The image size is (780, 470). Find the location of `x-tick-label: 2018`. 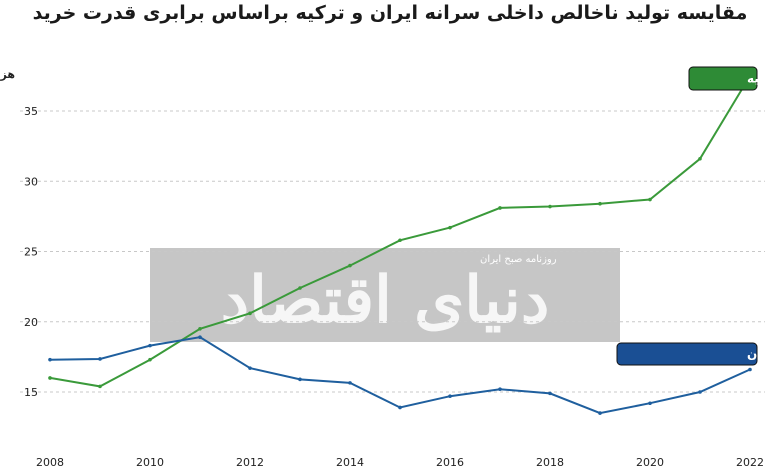

x-tick-label: 2018 is located at coordinates (550, 462).